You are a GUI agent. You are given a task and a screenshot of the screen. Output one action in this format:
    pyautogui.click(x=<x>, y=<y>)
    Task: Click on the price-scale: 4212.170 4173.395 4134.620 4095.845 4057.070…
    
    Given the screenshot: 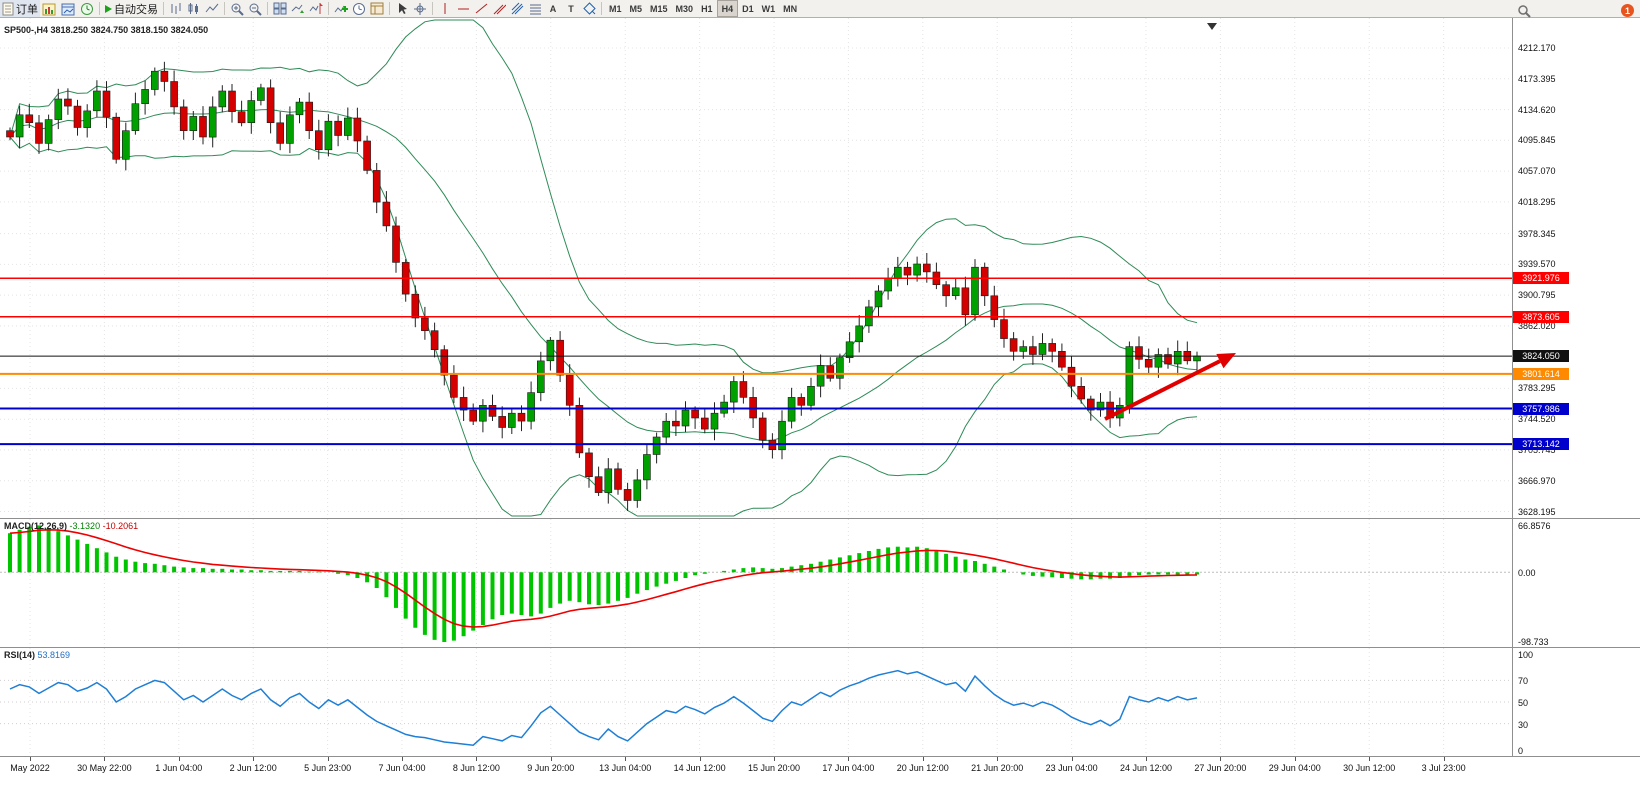 What is the action you would take?
    pyautogui.click(x=1576, y=405)
    